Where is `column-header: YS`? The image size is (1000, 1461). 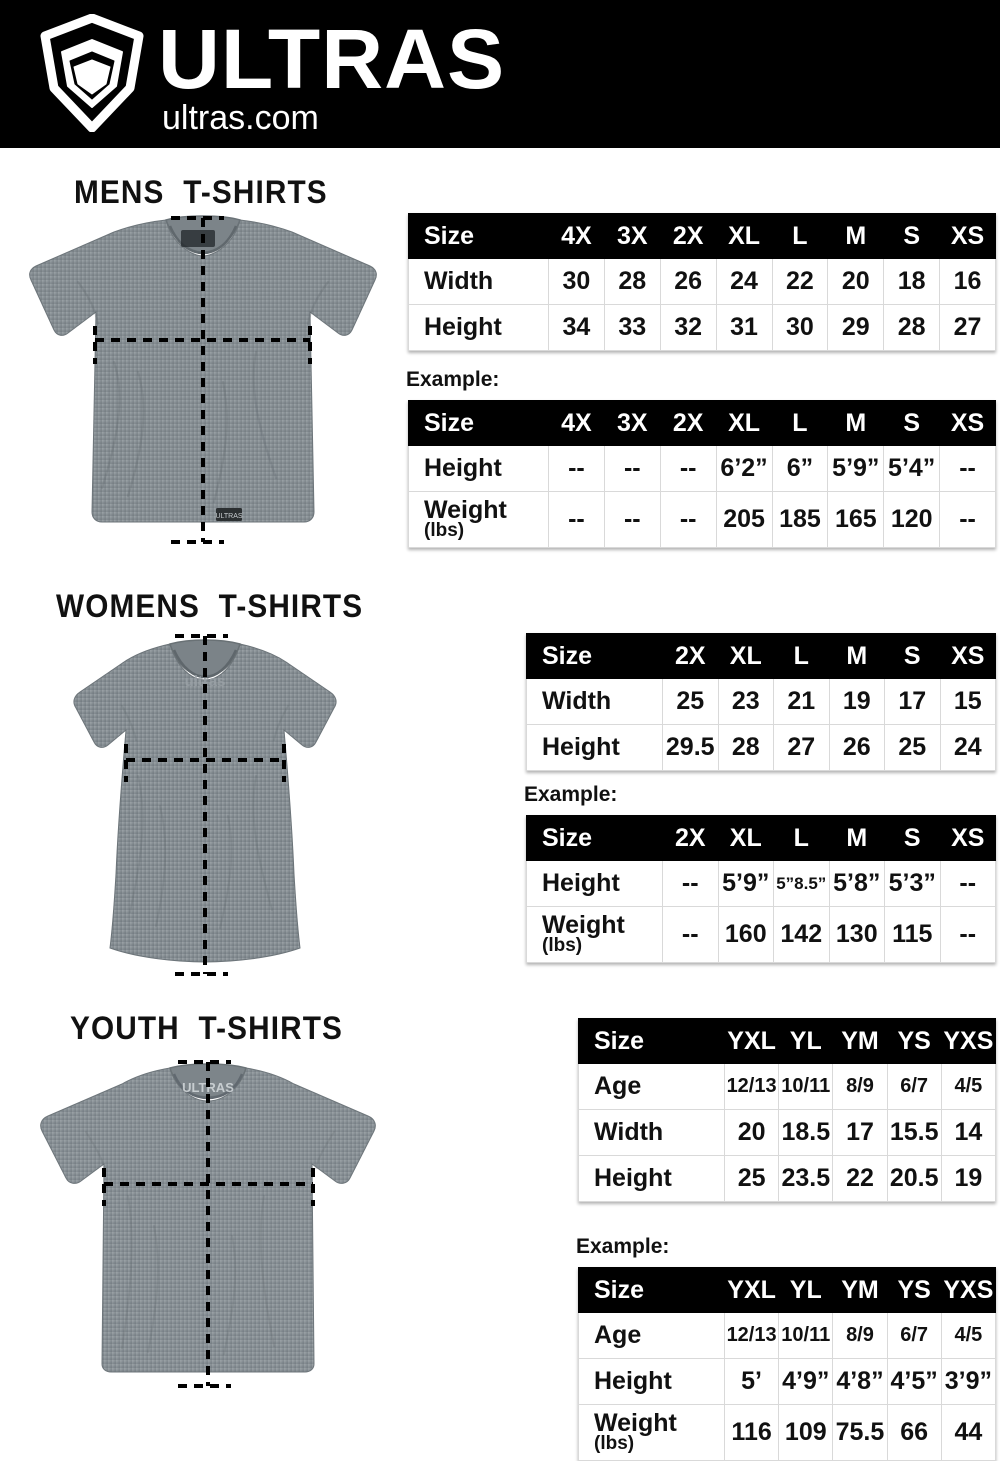 column-header: YS is located at coordinates (914, 1041).